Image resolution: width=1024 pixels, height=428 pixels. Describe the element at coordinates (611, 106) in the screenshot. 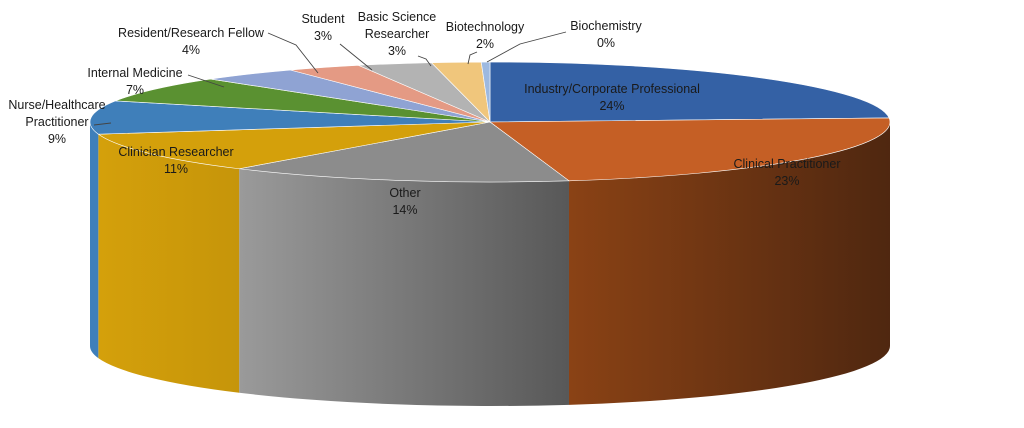

I see `data-label-pct-industry-corporate-professional: 24%` at that location.